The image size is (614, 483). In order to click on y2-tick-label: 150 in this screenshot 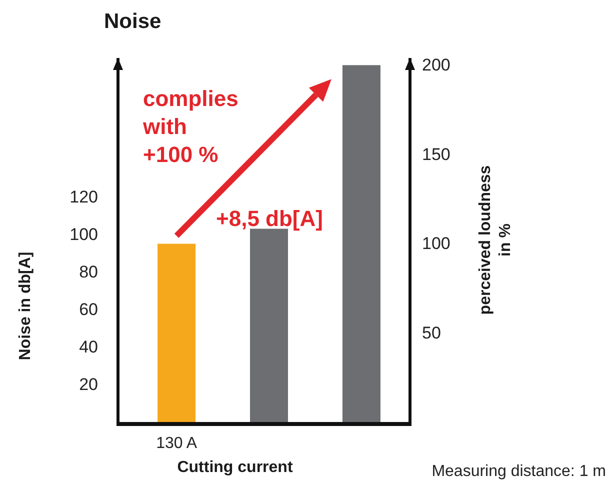, I will do `click(436, 154)`.